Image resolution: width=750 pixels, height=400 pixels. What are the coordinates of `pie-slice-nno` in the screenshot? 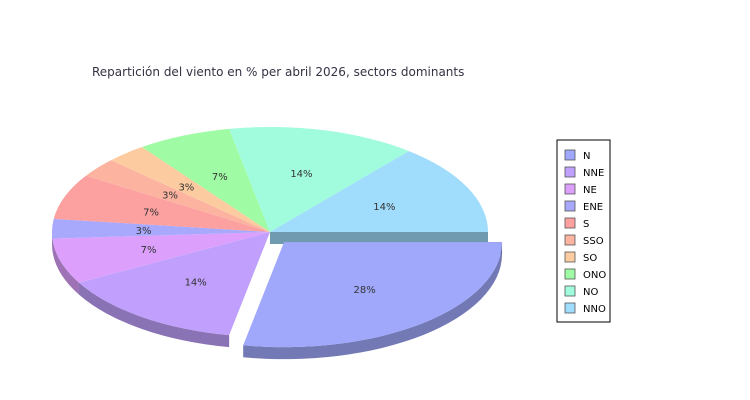 It's located at (379, 191).